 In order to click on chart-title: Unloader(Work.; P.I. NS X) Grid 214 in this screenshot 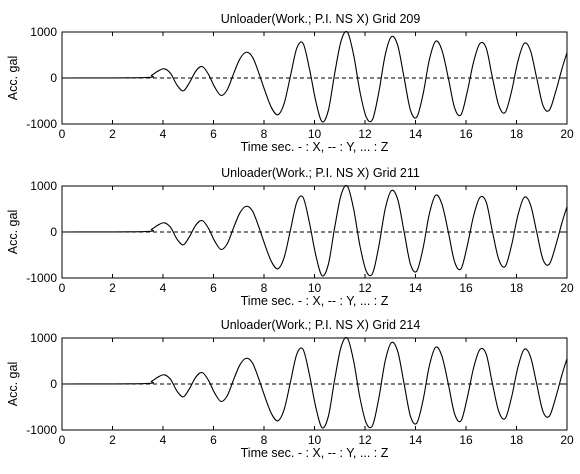, I will do `click(321, 325)`.